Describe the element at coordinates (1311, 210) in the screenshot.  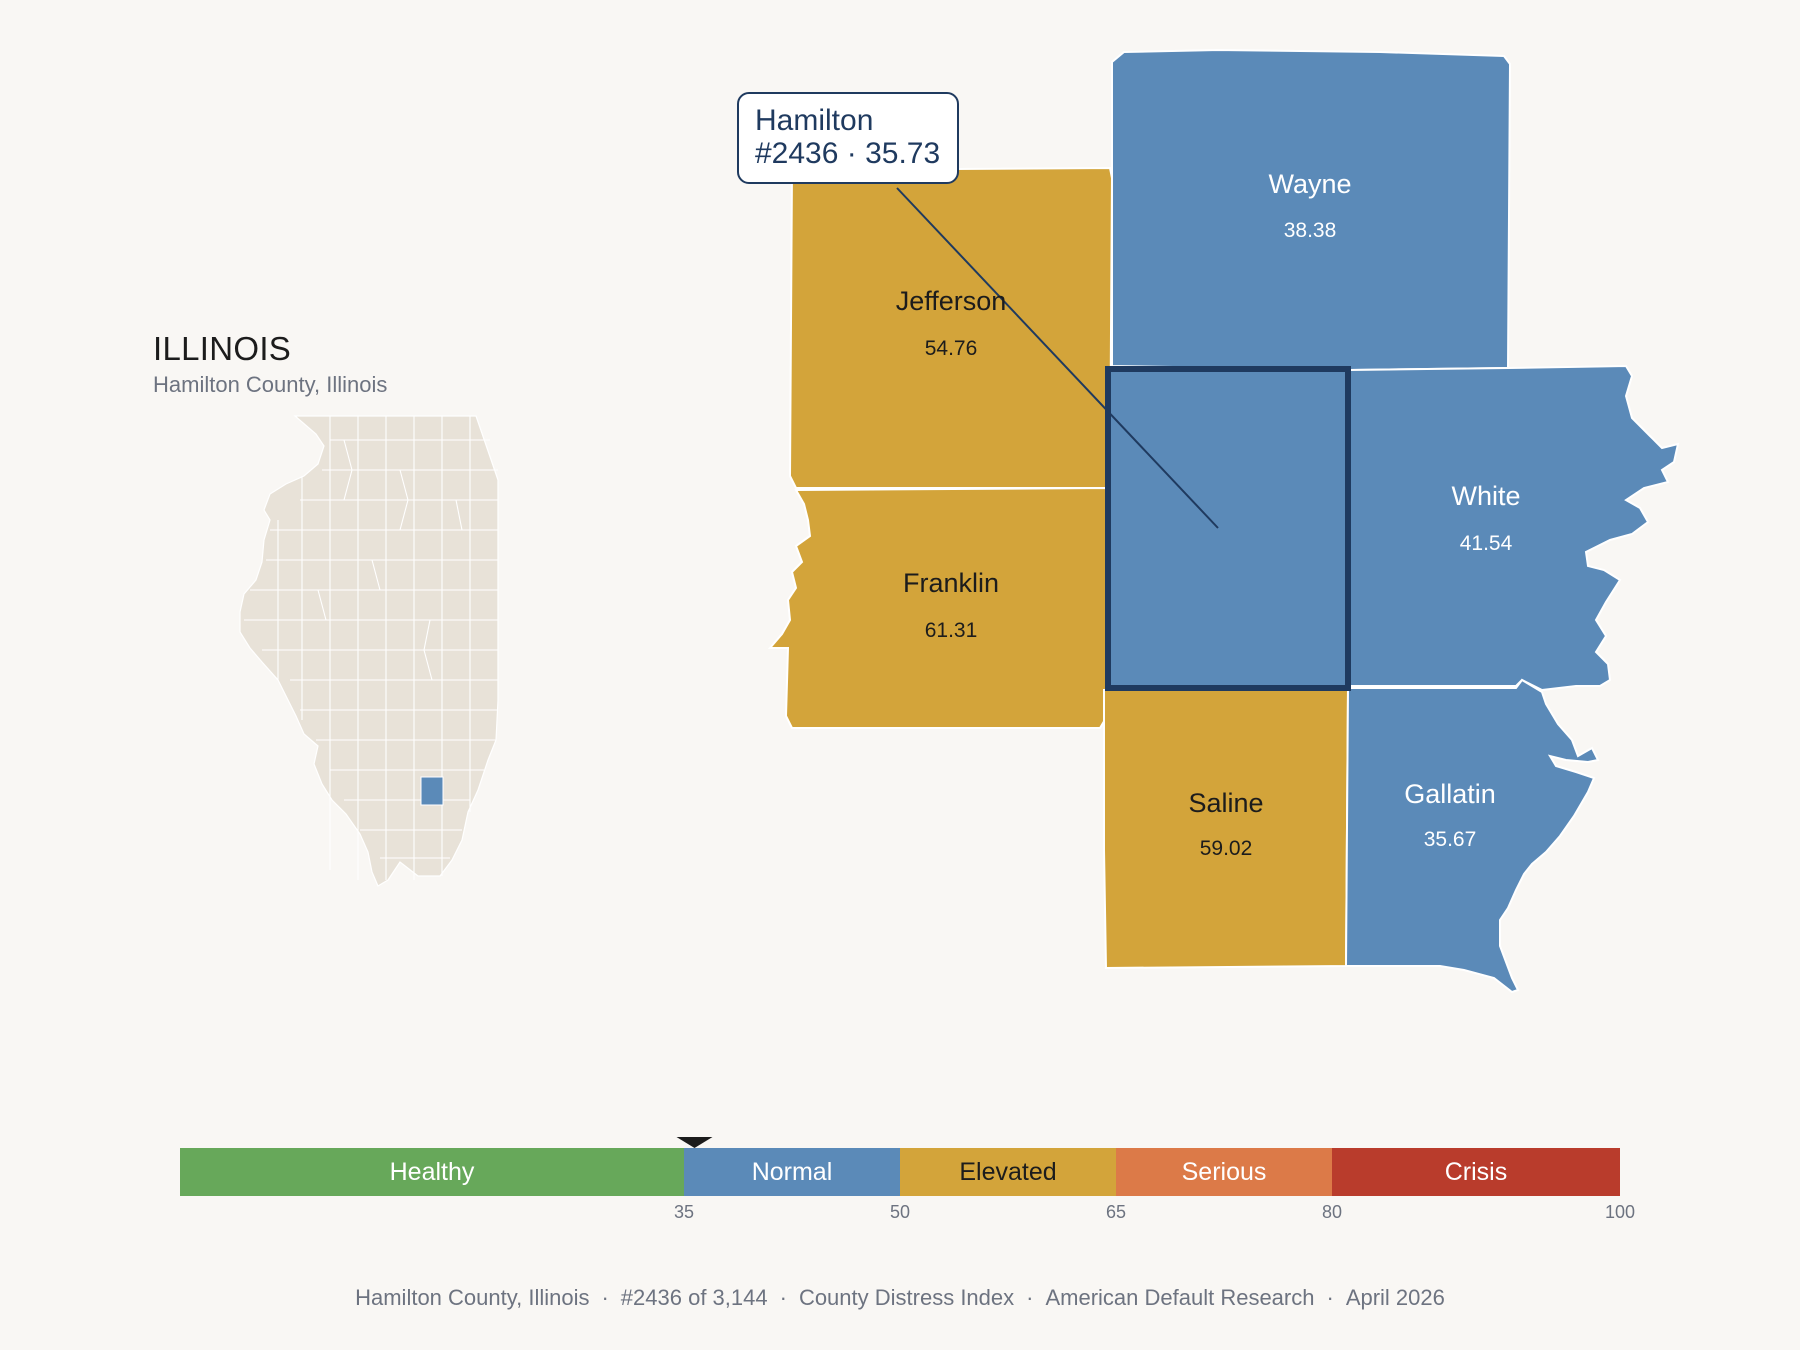
I see `county-wayne` at that location.